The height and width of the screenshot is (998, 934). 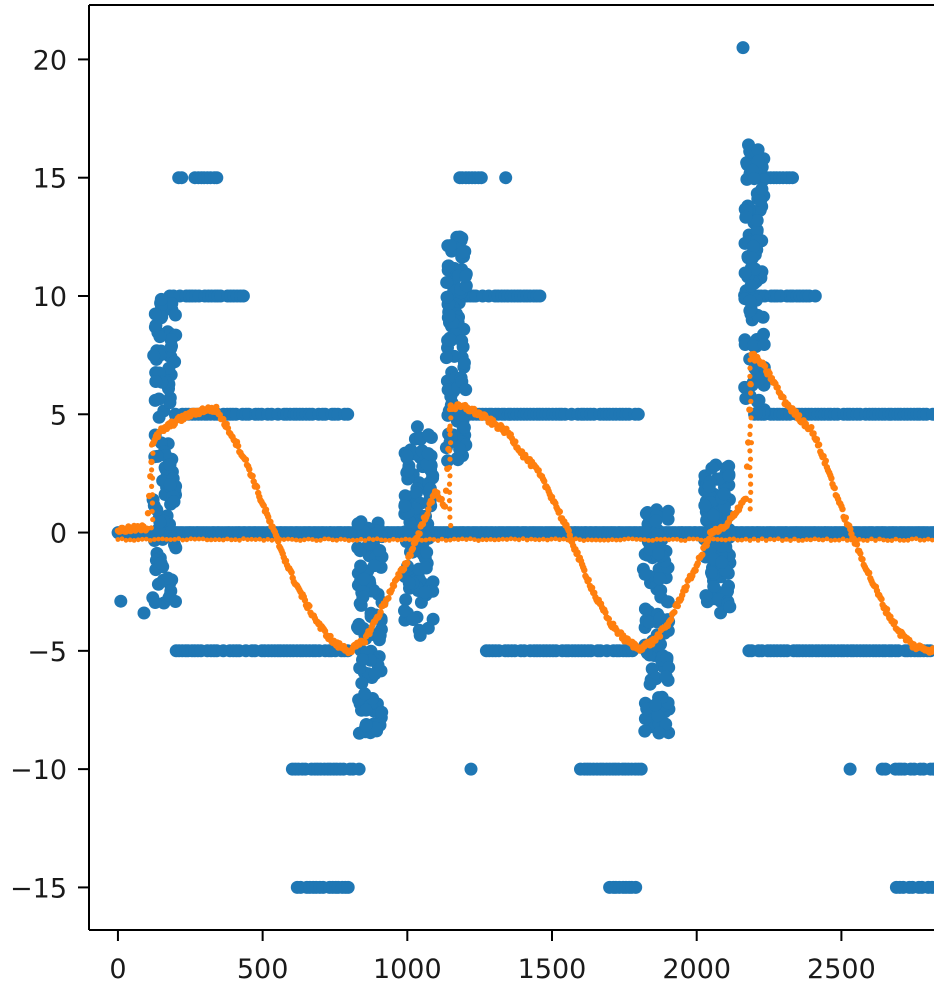 I want to click on y-tick-label: 0, so click(x=58, y=534).